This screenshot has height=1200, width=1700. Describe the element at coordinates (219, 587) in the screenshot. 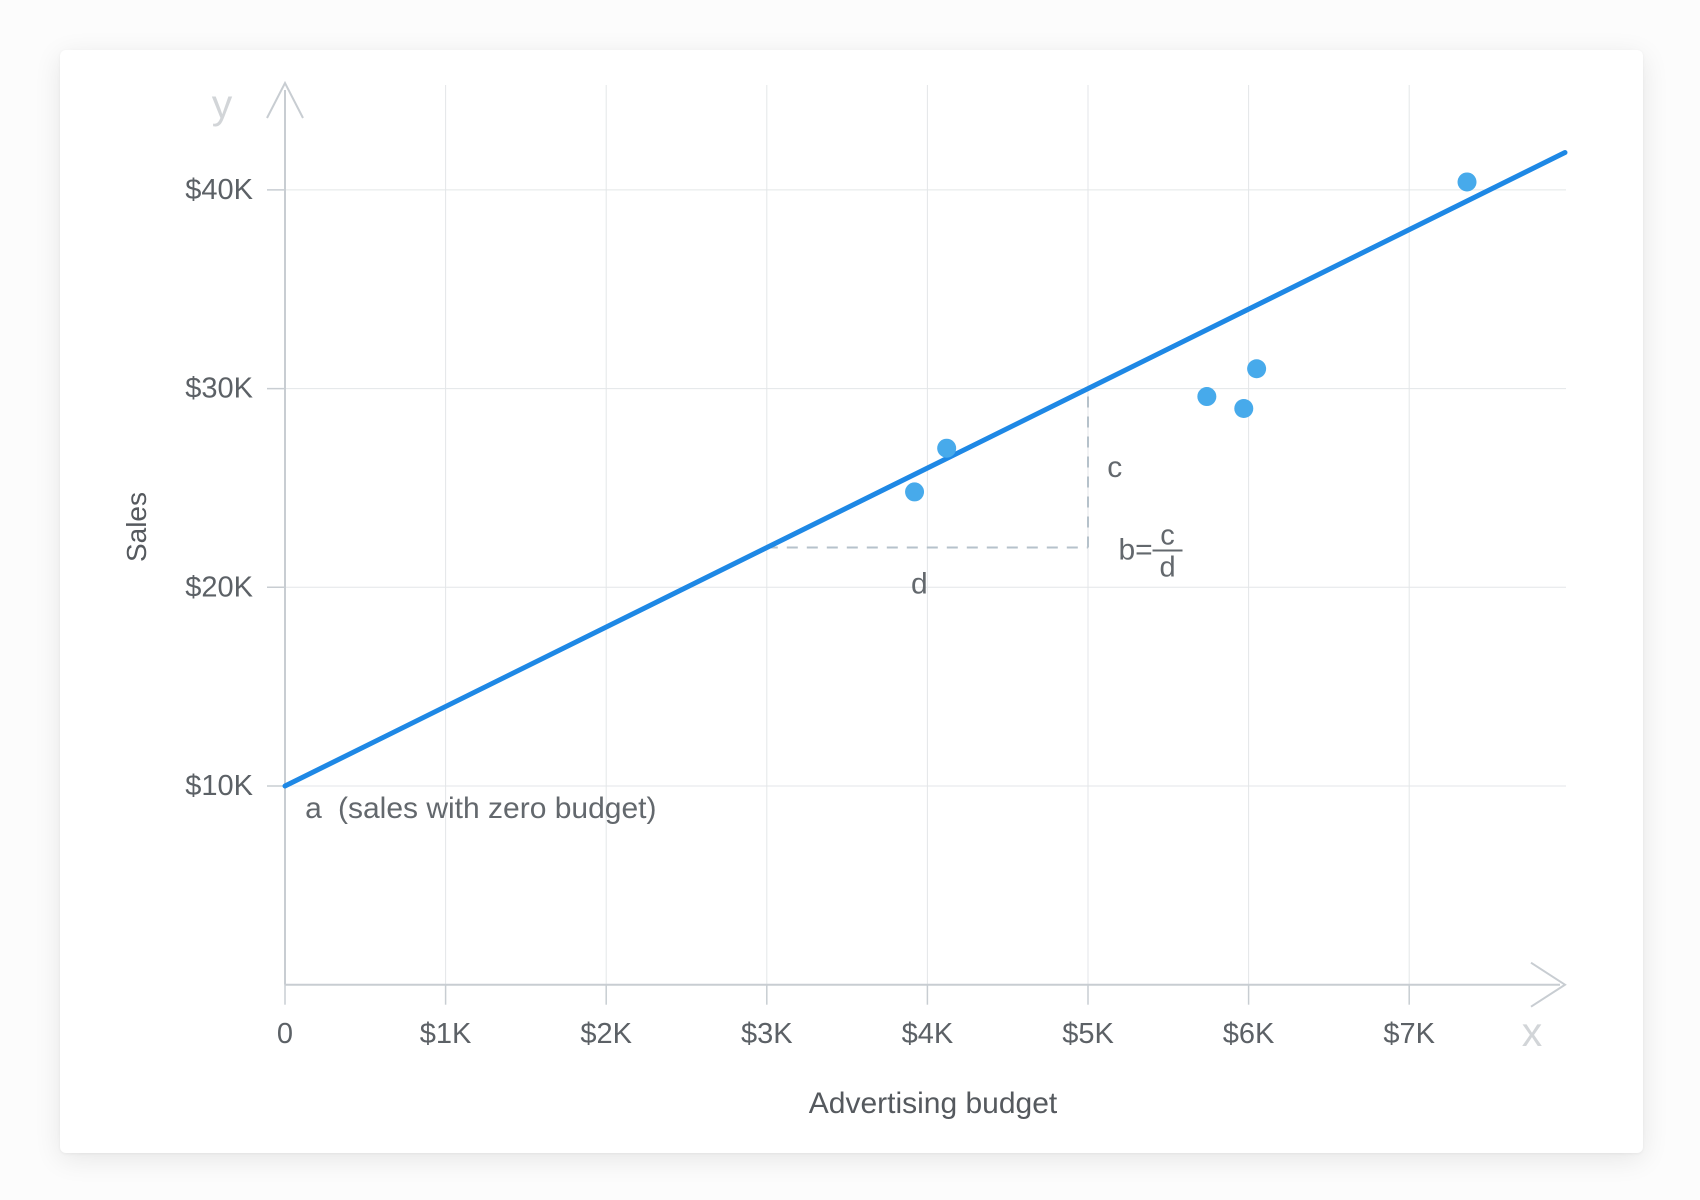

I see `y-tick-label: $20K` at that location.